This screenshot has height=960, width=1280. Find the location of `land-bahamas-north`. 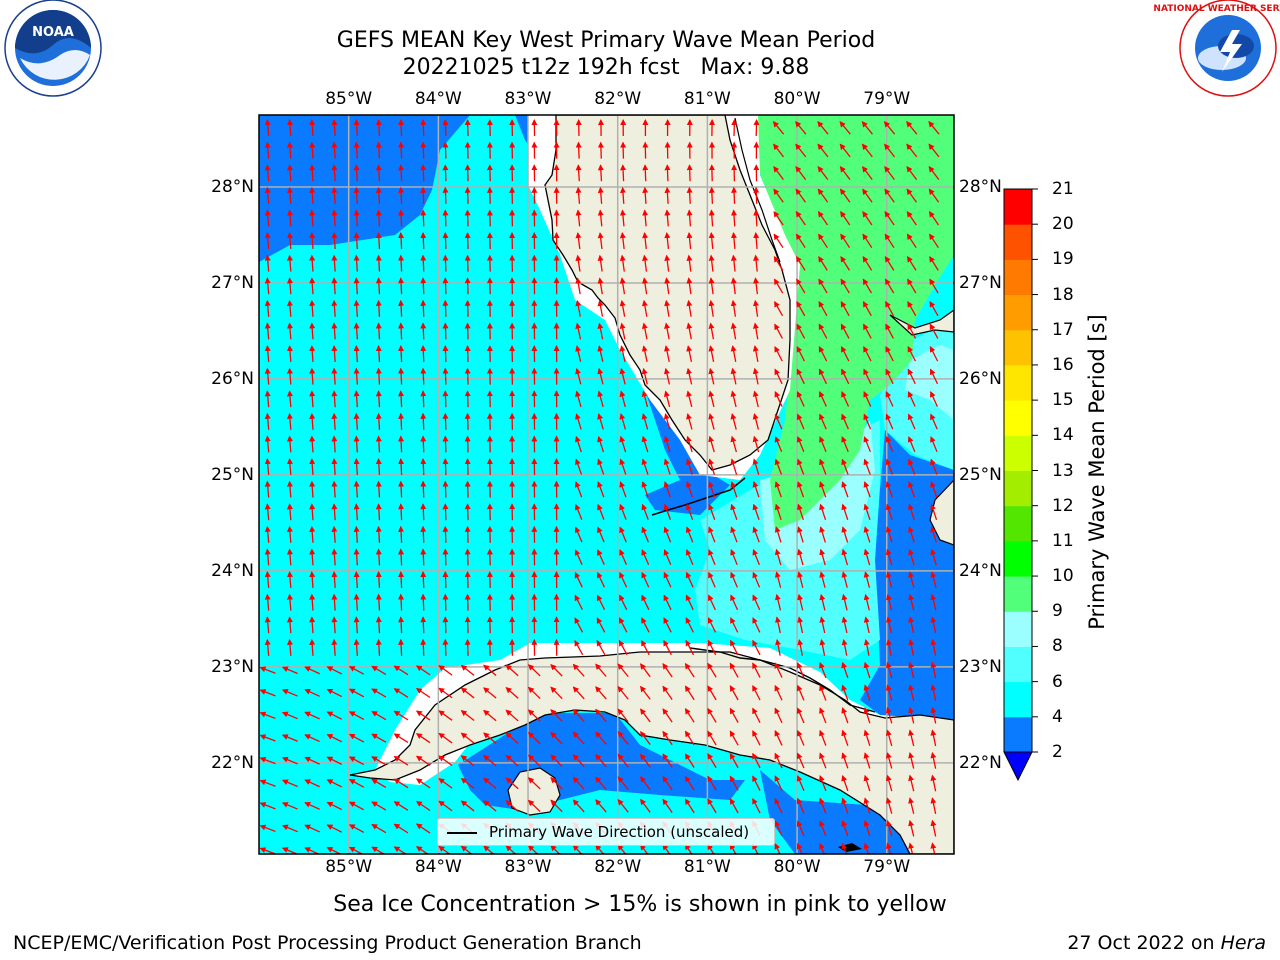

land-bahamas-north is located at coordinates (921, 322).